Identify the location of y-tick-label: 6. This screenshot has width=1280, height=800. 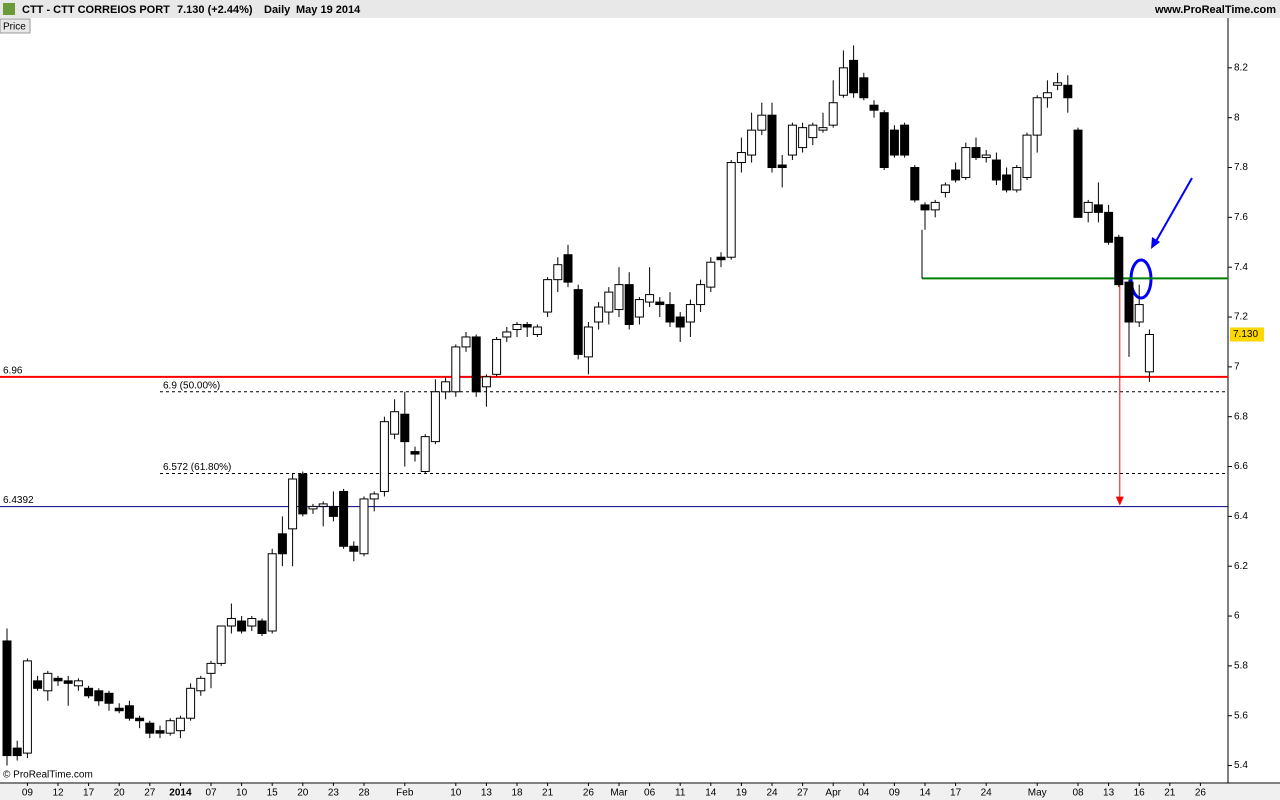
(1237, 616).